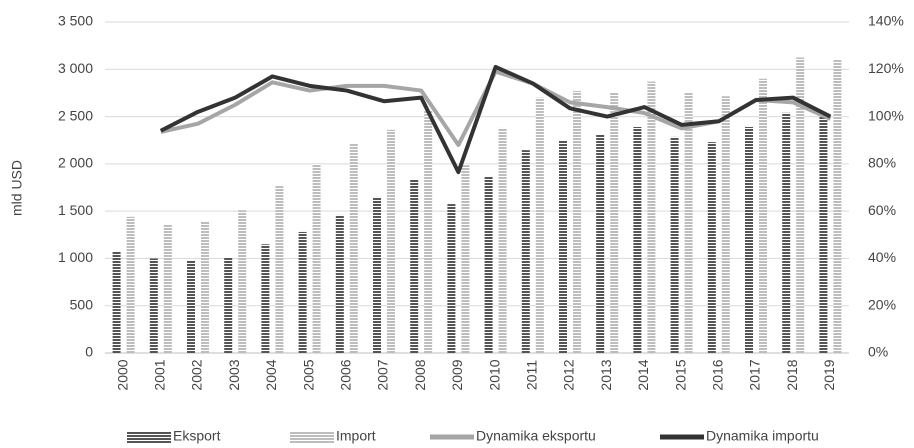 This screenshot has height=448, width=914. I want to click on x-tick-label: 2011, so click(532, 375).